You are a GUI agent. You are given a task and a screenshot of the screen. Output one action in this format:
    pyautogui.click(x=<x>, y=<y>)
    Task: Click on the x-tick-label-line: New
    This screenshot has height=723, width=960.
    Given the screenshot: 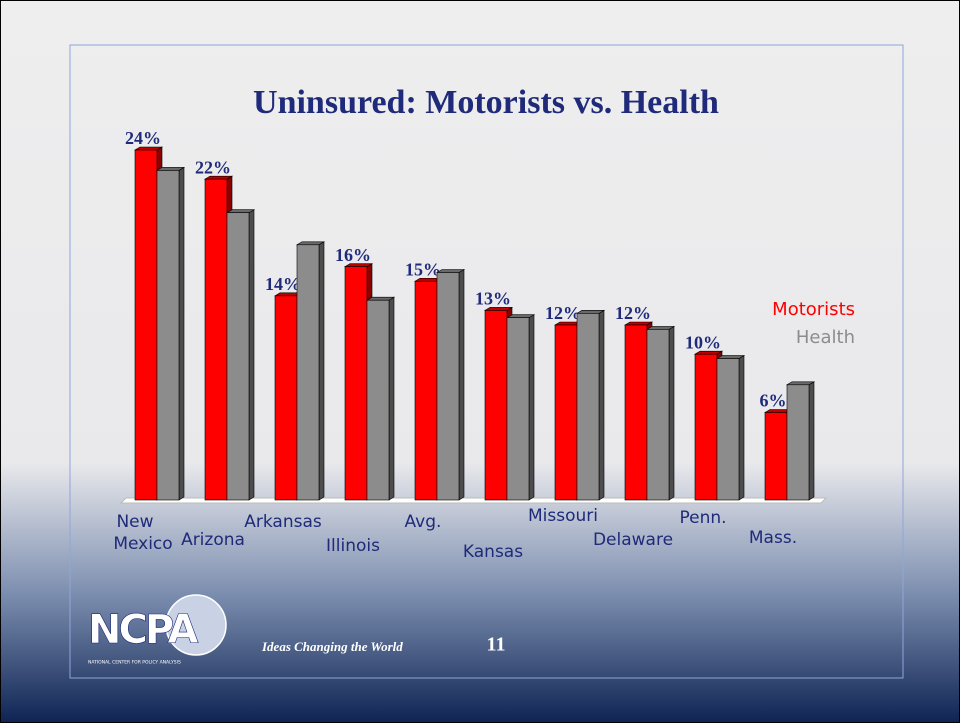 What is the action you would take?
    pyautogui.click(x=134, y=522)
    